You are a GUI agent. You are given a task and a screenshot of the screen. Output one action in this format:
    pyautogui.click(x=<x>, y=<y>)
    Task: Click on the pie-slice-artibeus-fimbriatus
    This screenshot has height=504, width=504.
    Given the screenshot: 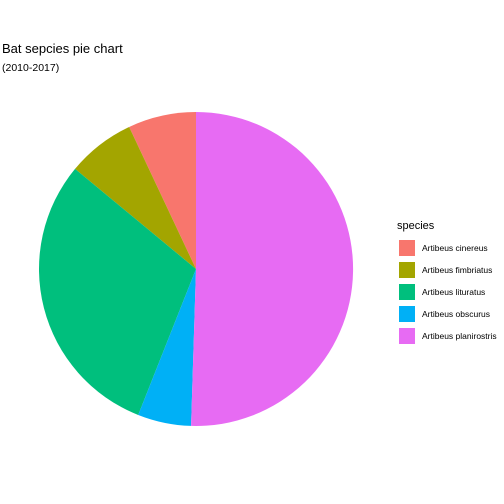 What is the action you would take?
    pyautogui.click(x=135, y=197)
    